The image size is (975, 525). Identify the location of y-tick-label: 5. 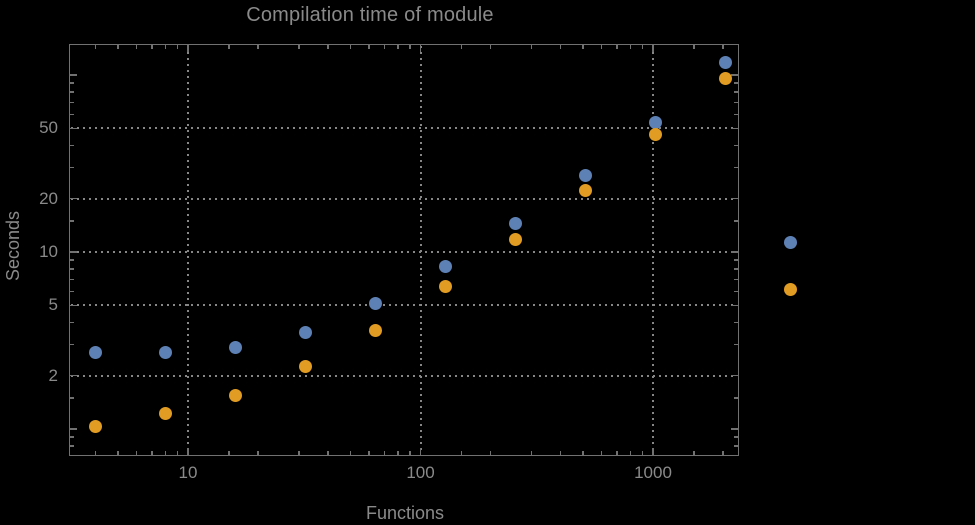
(53, 305).